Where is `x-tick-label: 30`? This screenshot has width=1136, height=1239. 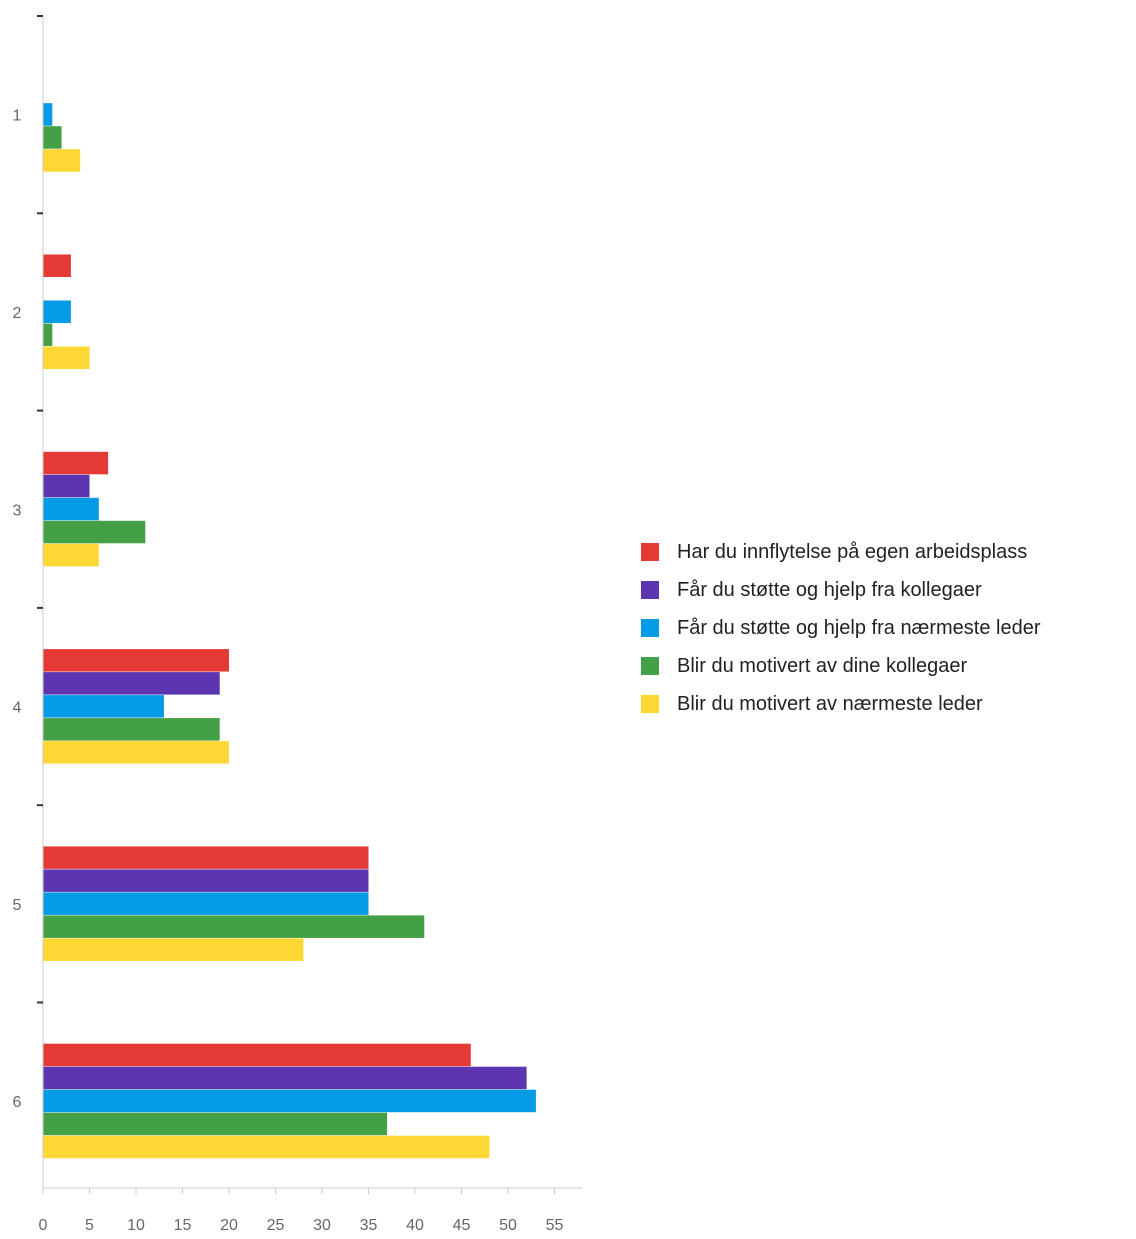
x-tick-label: 30 is located at coordinates (322, 1225).